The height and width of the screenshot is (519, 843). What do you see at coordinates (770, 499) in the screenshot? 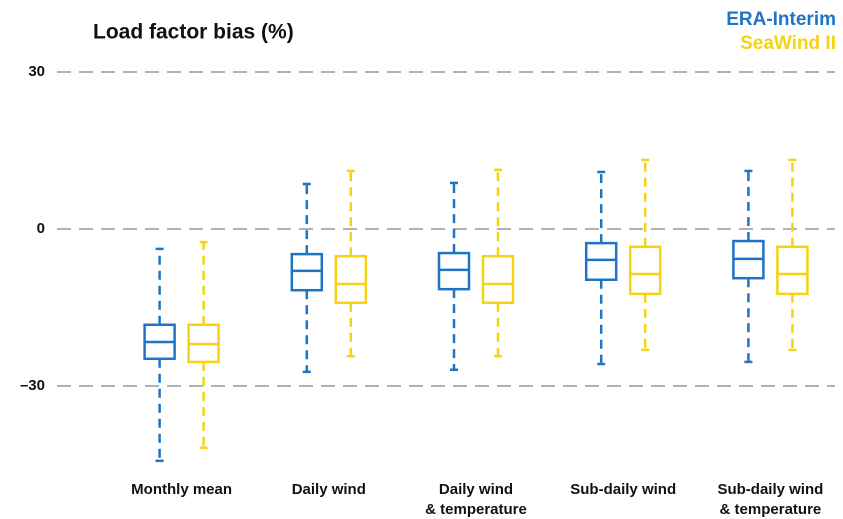
I see `x-tick-label: Sub-daily wind & temperature` at bounding box center [770, 499].